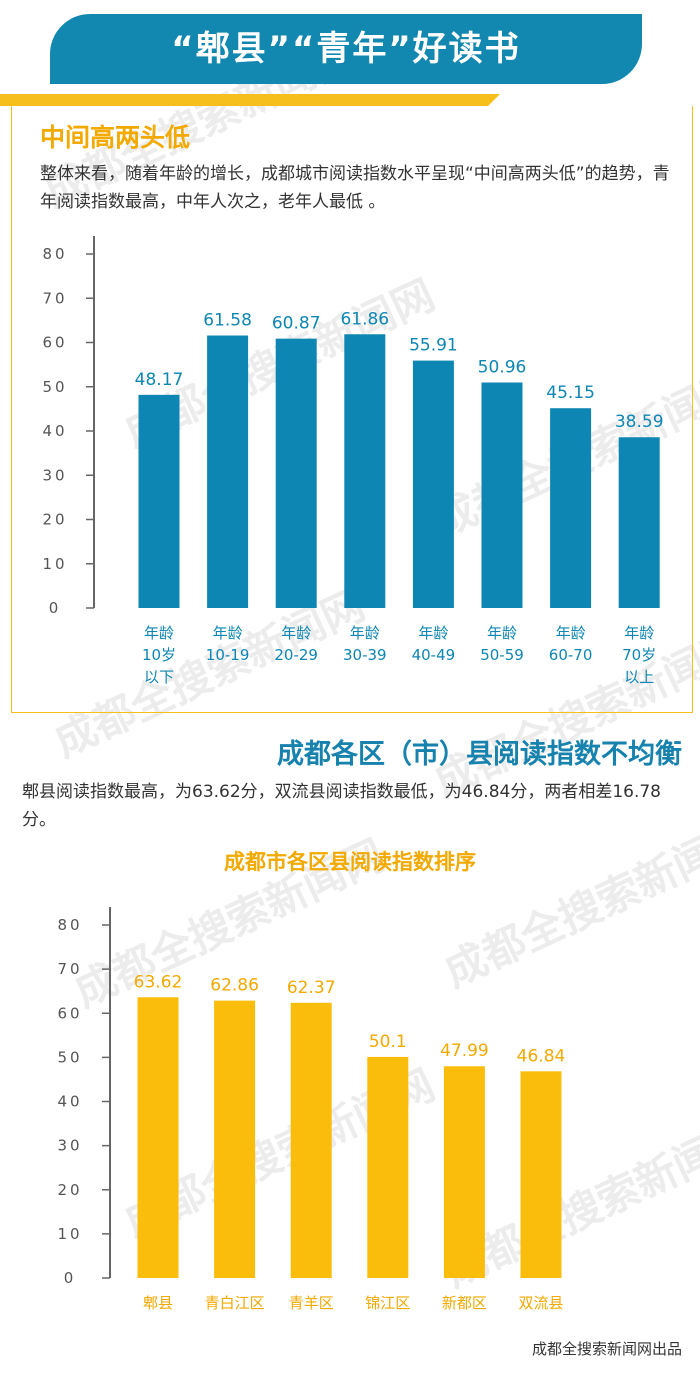  I want to click on bar-value-label: 50.96, so click(502, 368).